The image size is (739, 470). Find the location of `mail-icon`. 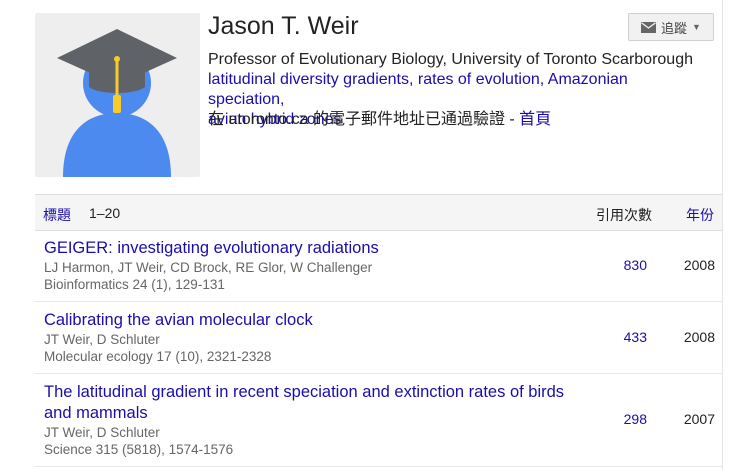

mail-icon is located at coordinates (649, 27).